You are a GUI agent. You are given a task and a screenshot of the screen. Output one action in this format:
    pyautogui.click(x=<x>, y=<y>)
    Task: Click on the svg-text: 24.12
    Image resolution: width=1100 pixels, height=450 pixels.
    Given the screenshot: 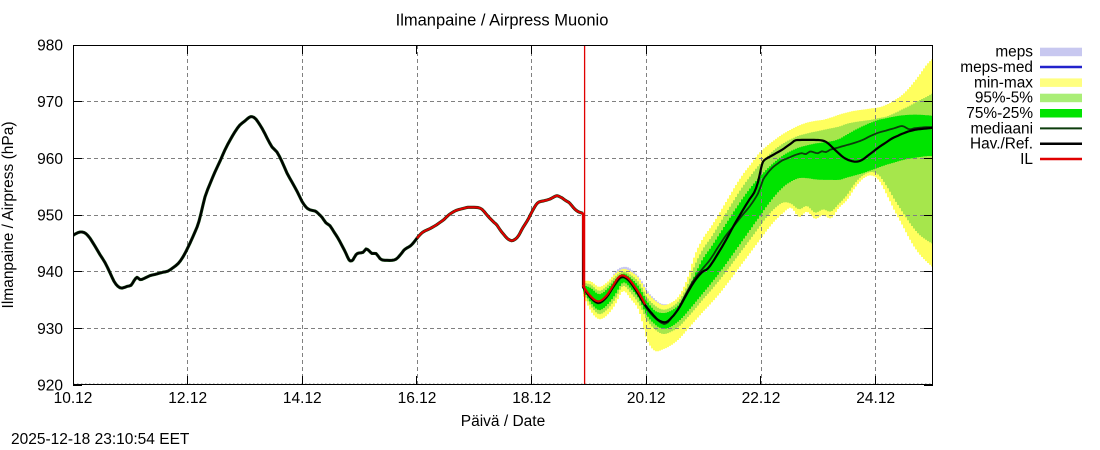 What is the action you would take?
    pyautogui.click(x=875, y=398)
    